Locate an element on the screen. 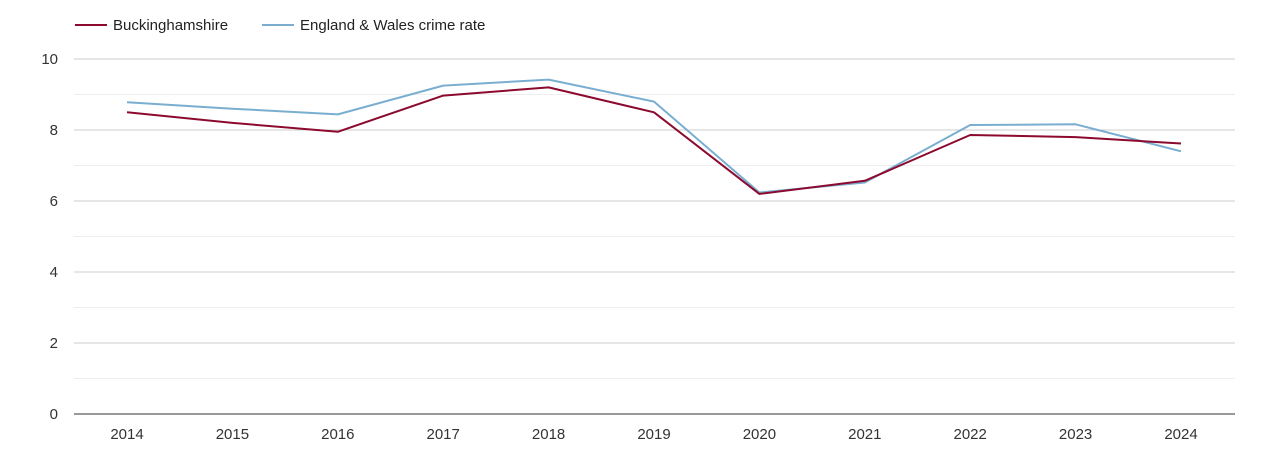 This screenshot has width=1270, height=450. x-tick-label: 2019 is located at coordinates (653, 434).